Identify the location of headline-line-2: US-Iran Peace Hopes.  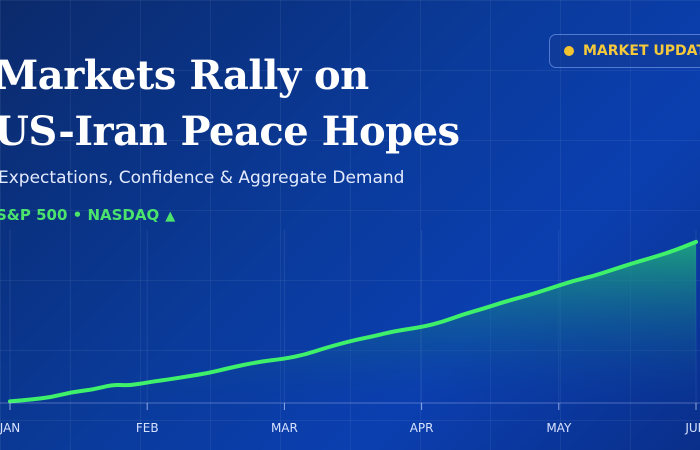
(230, 131).